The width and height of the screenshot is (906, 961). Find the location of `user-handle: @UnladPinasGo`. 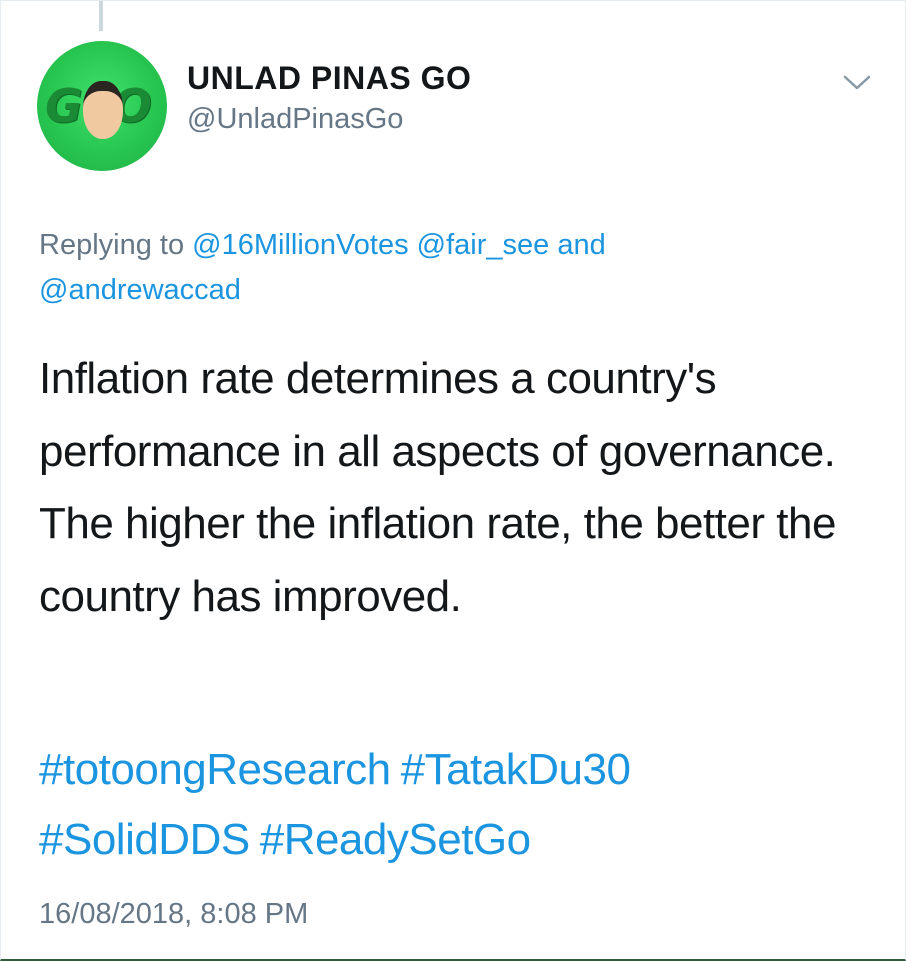

user-handle: @UnladPinasGo is located at coordinates (295, 119).